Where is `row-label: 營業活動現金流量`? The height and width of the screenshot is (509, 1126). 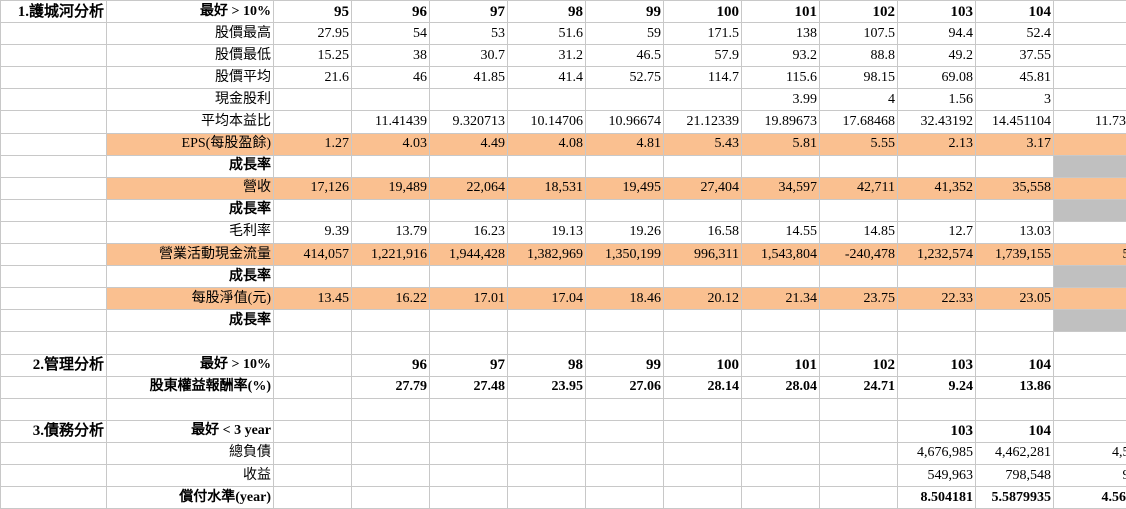 row-label: 營業活動現金流量 is located at coordinates (190, 255).